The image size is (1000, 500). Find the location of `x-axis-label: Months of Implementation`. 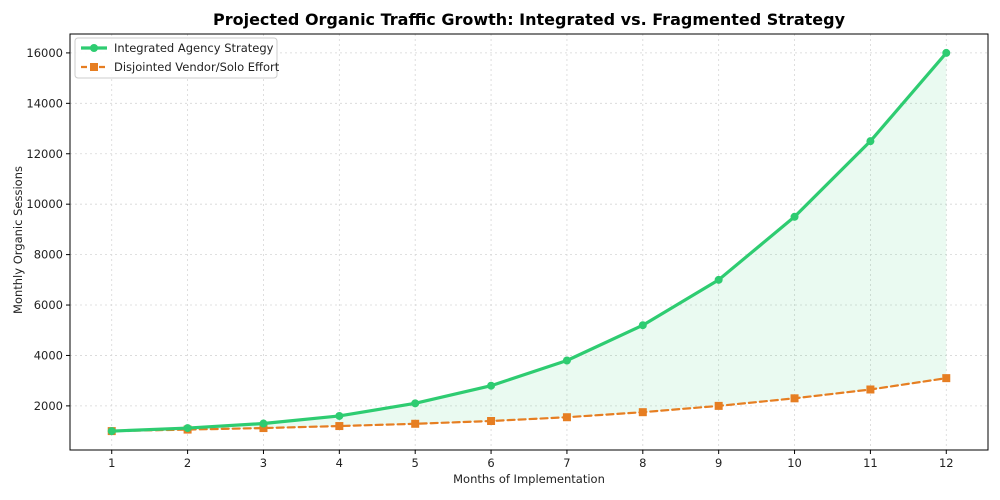

x-axis-label: Months of Implementation is located at coordinates (529, 479).